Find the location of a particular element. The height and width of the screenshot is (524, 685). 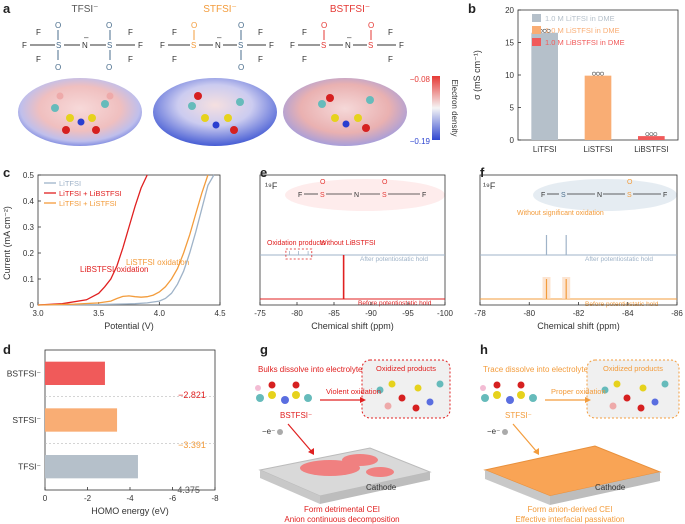

g-top-label: Bulks dissolve into electrolyte is located at coordinates (310, 369).